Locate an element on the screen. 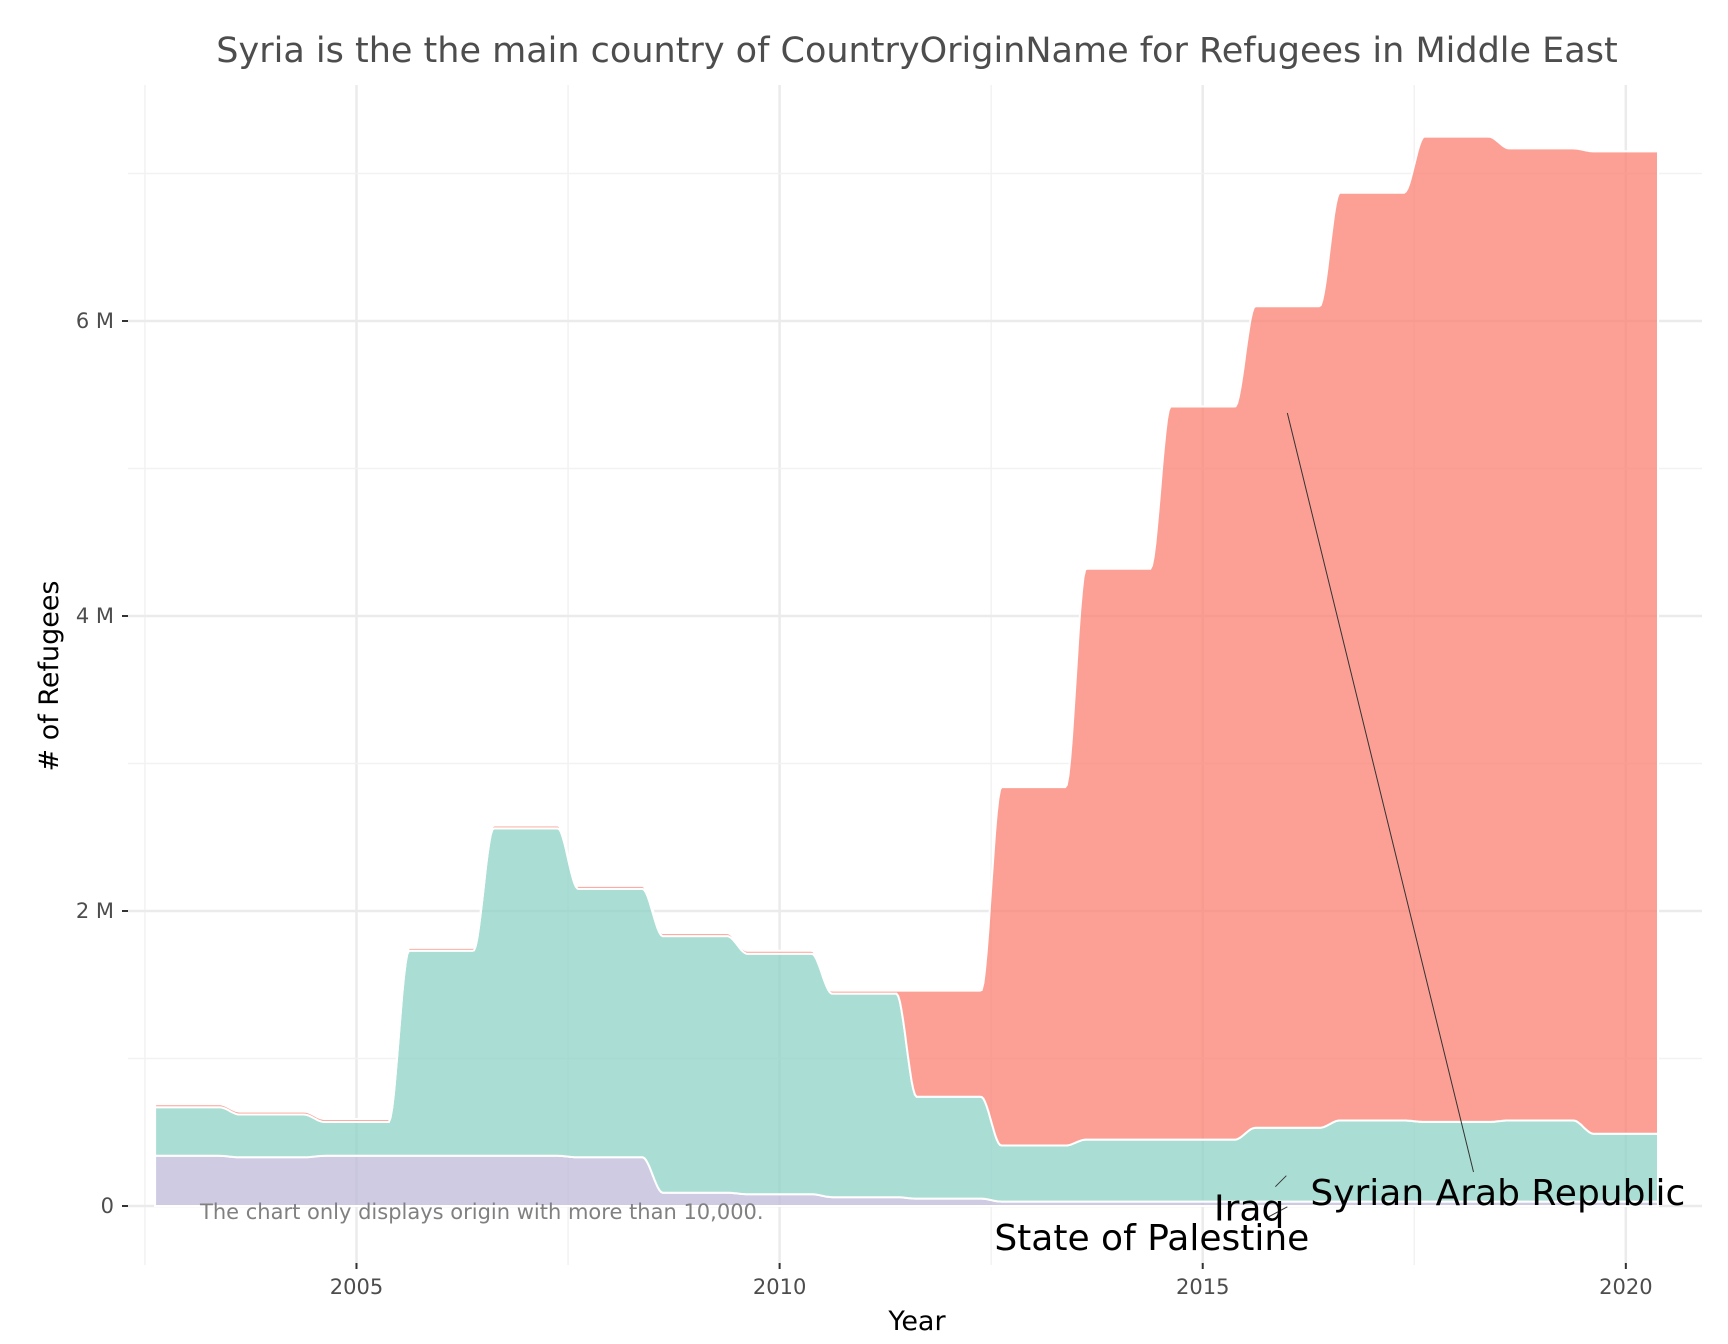 The height and width of the screenshot is (1344, 1728). x-tick-label: 2015 is located at coordinates (1202, 1287).